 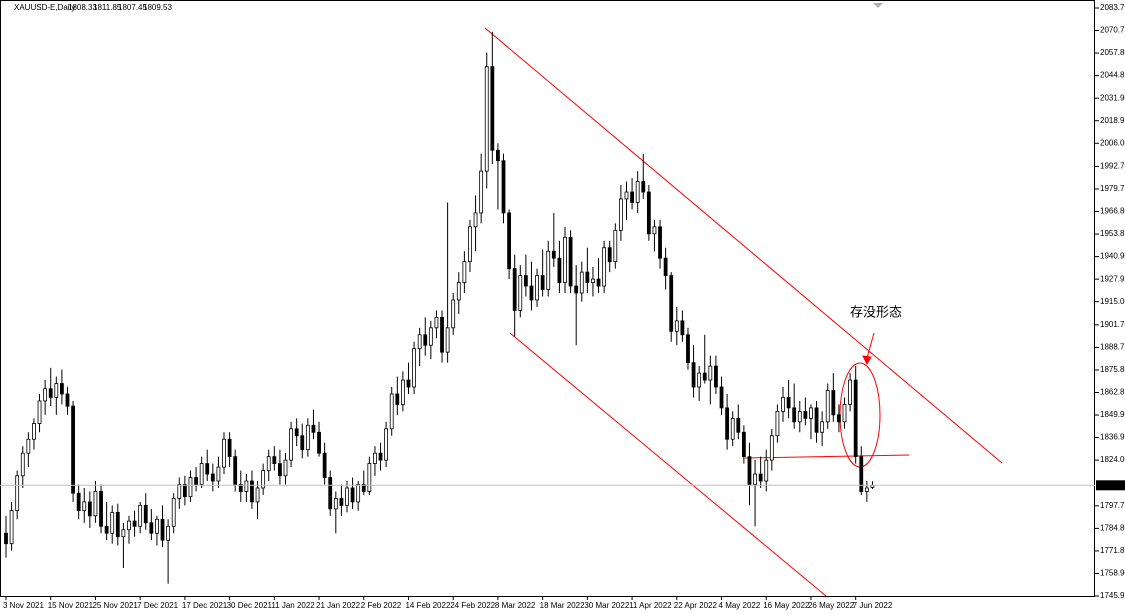 What do you see at coordinates (1112, 301) in the screenshot?
I see `y-tick-label: 1915.00` at bounding box center [1112, 301].